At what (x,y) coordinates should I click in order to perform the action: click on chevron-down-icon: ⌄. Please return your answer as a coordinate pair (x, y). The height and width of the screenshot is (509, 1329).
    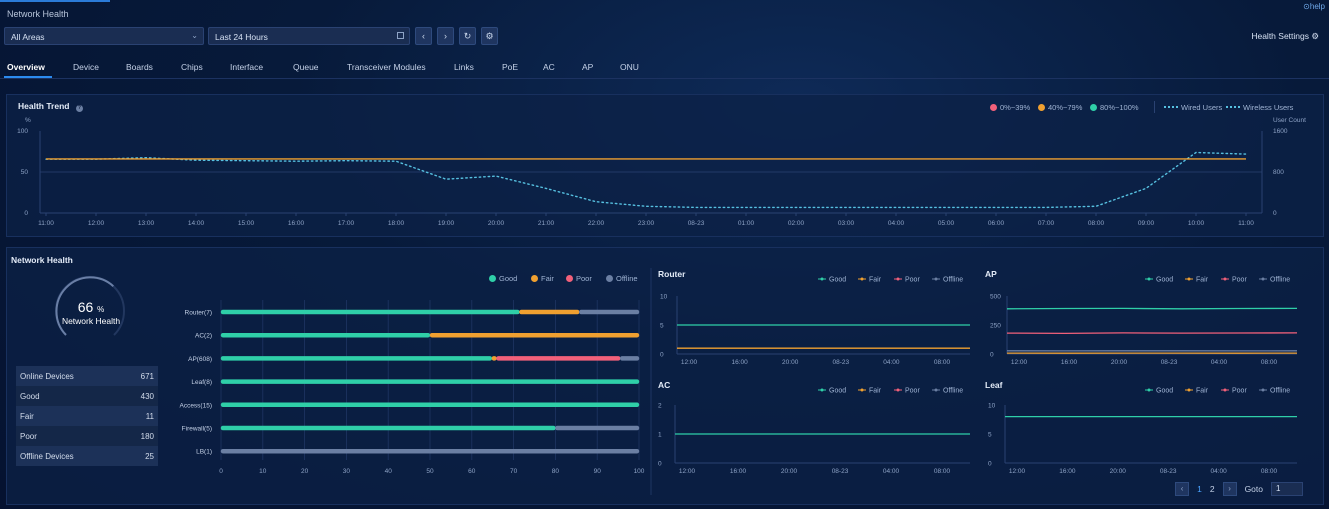
    Looking at the image, I should click on (194, 35).